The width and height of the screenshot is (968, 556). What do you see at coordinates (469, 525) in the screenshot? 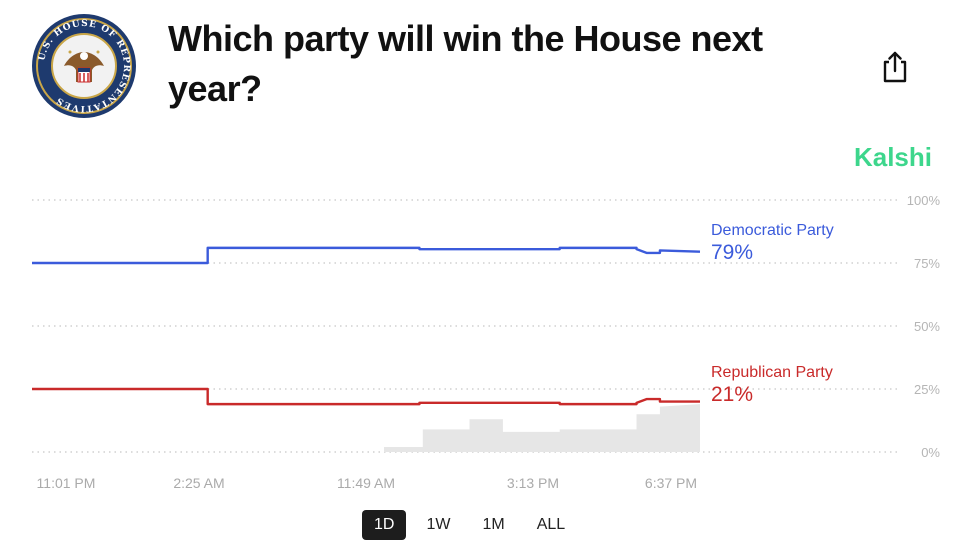
I see `time-range-tabs: 1D 1W 1M ALL` at bounding box center [469, 525].